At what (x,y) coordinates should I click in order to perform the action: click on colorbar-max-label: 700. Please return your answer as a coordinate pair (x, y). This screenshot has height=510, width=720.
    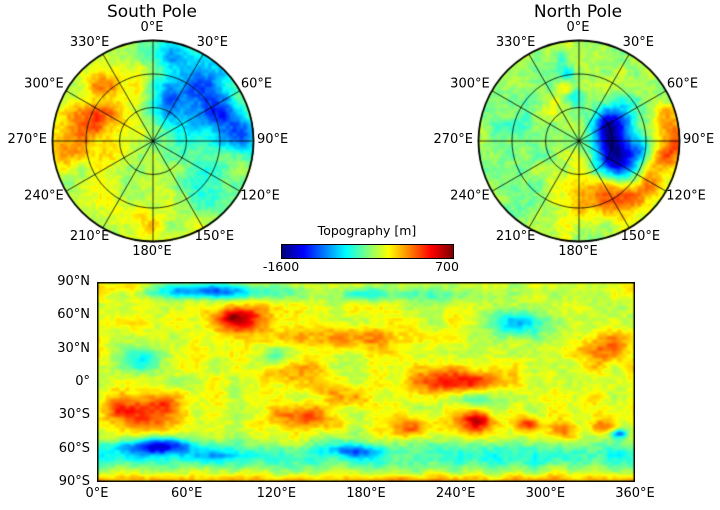
    Looking at the image, I should click on (447, 266).